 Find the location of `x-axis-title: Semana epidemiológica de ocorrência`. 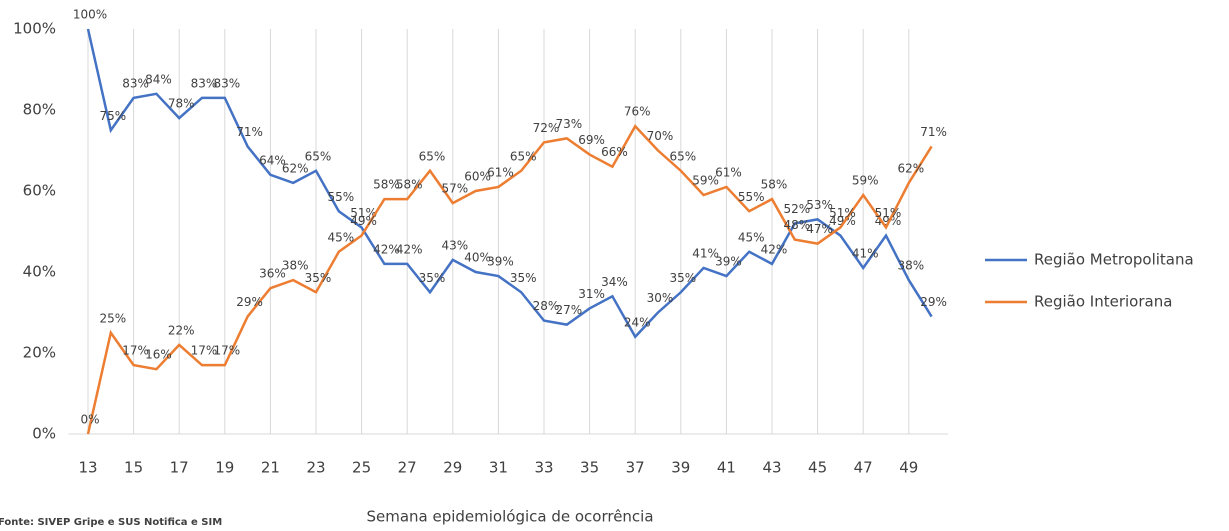

x-axis-title: Semana epidemiológica de ocorrência is located at coordinates (509, 517).